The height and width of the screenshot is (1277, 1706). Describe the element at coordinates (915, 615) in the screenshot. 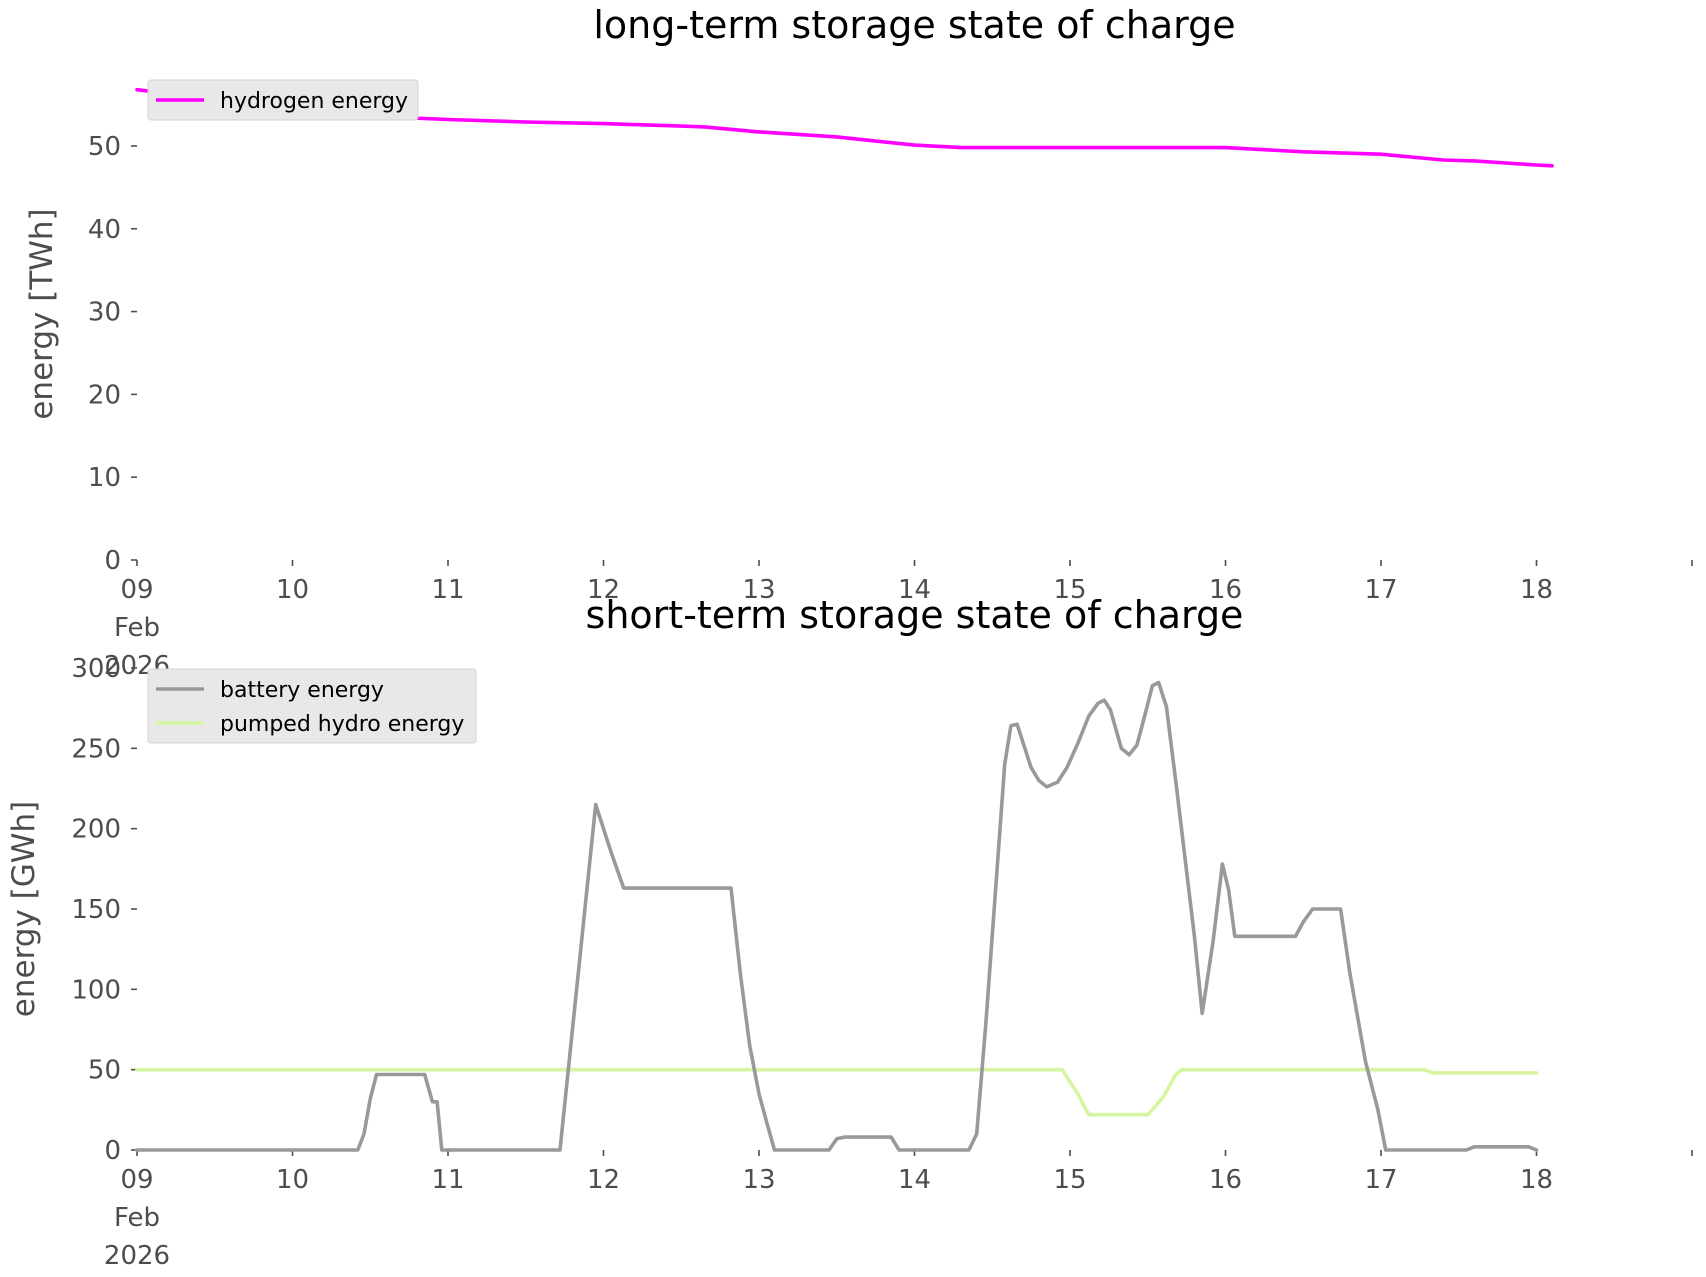

I see `chart-title: short-term storage state of charge` at that location.